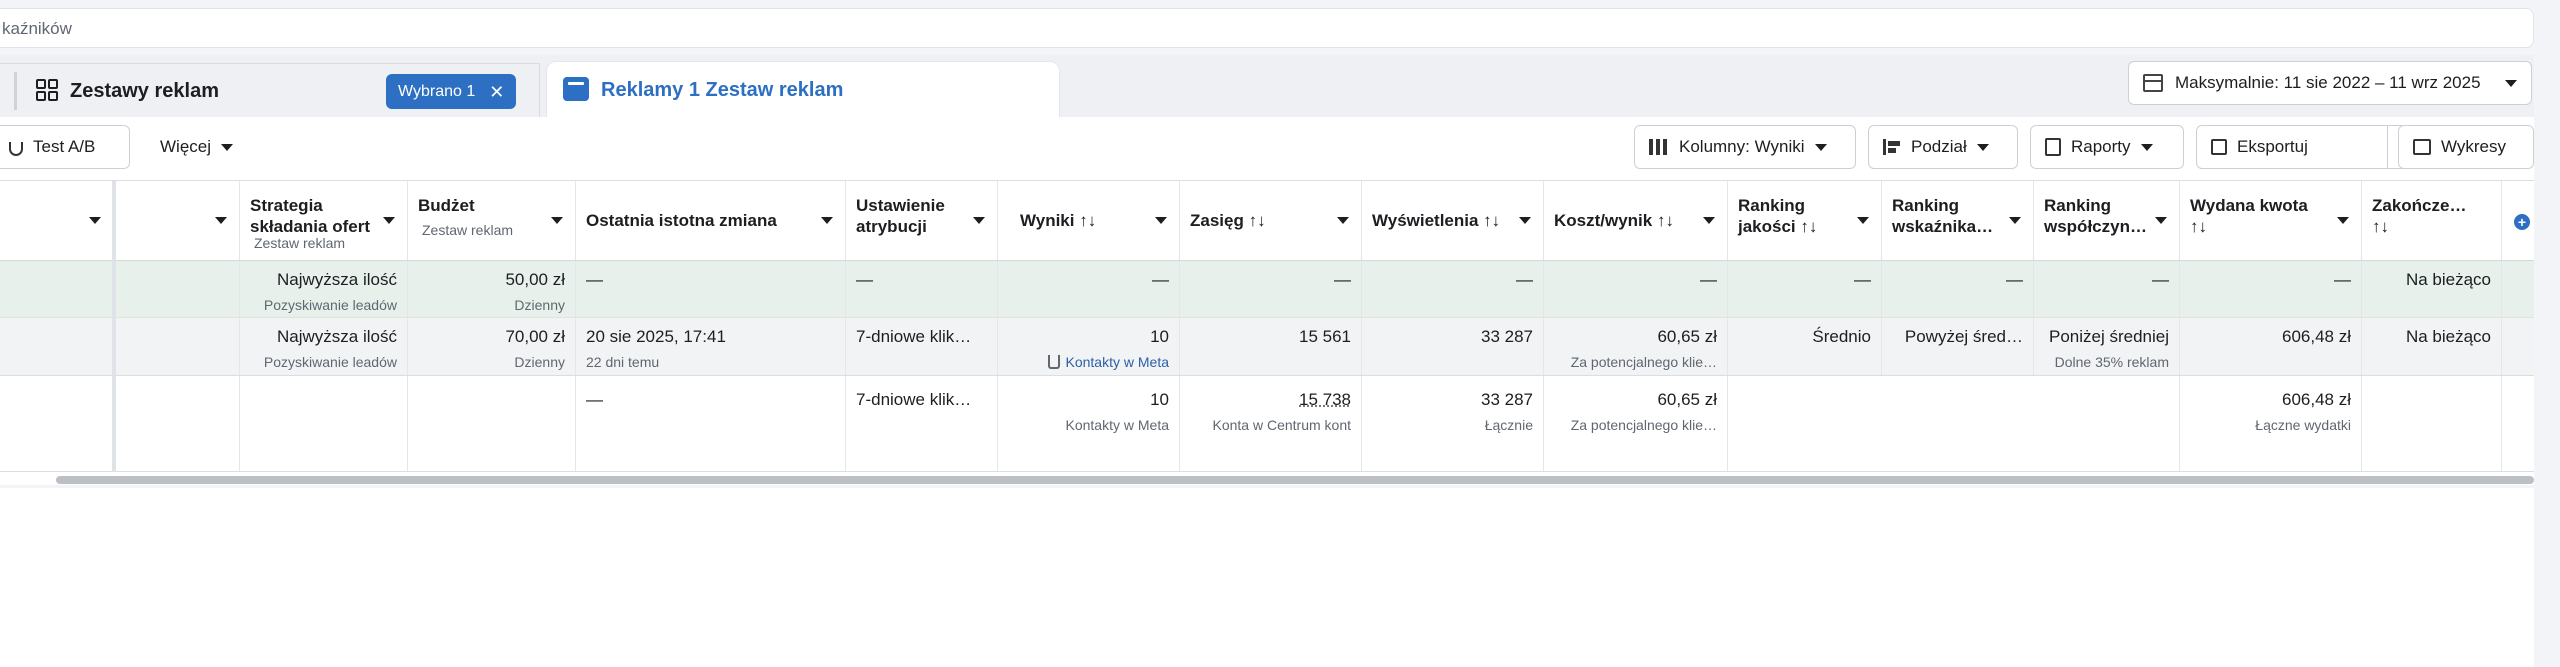  What do you see at coordinates (451, 91) in the screenshot?
I see `selected-filter-chip: Wybrano 1 ✕` at bounding box center [451, 91].